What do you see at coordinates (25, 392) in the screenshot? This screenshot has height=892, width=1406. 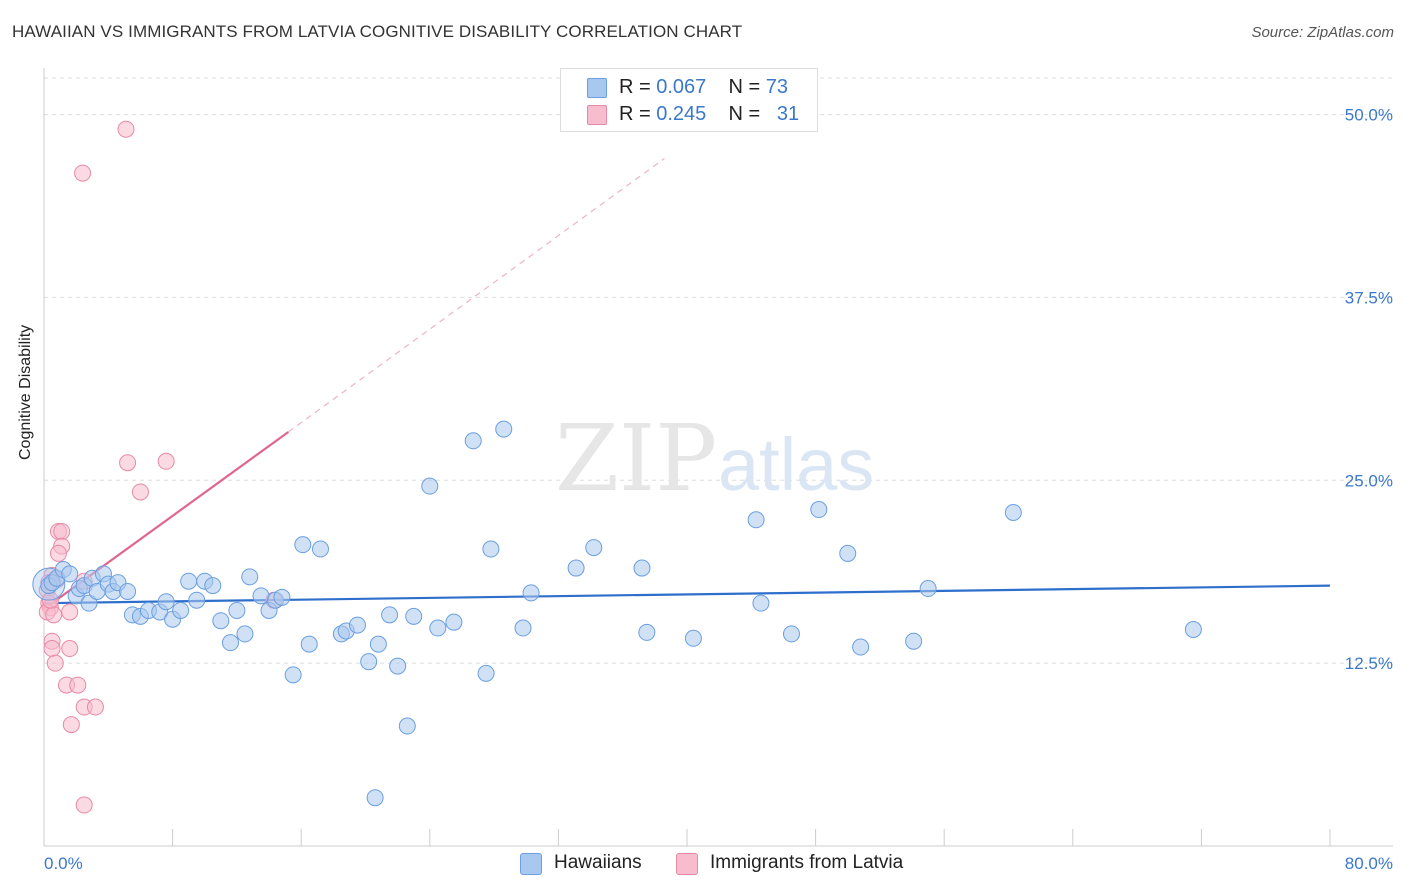 I see `y-axis-label: Cognitive Disability` at bounding box center [25, 392].